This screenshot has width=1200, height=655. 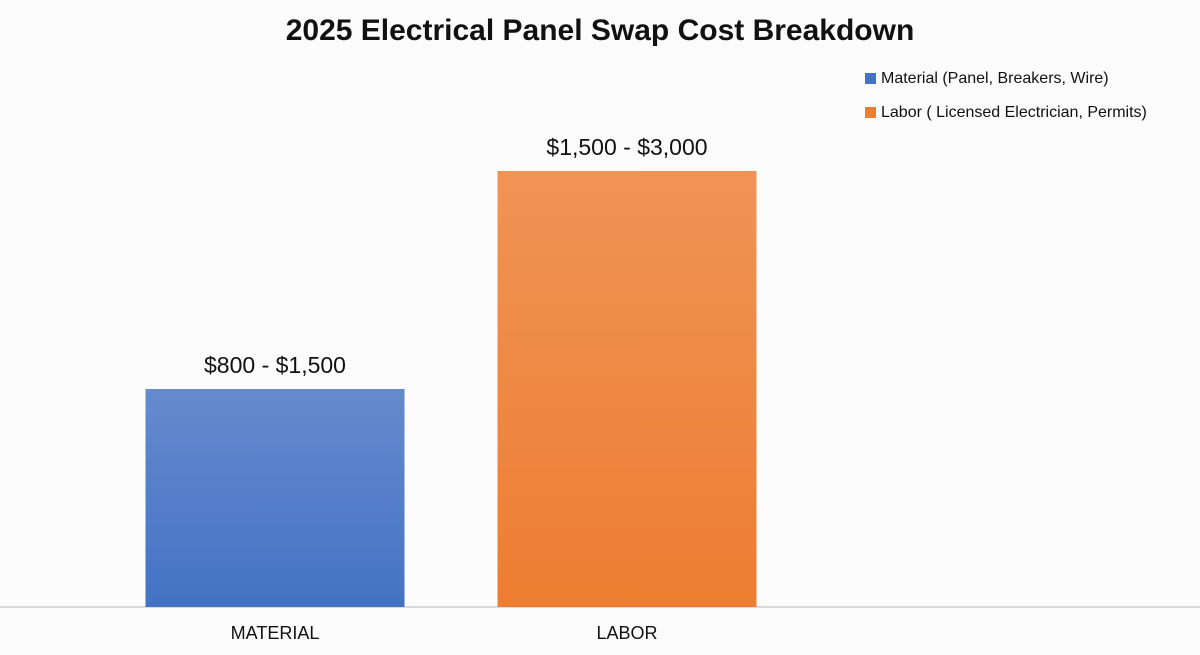 I want to click on x-tick-label: MATERIAL, so click(x=275, y=633).